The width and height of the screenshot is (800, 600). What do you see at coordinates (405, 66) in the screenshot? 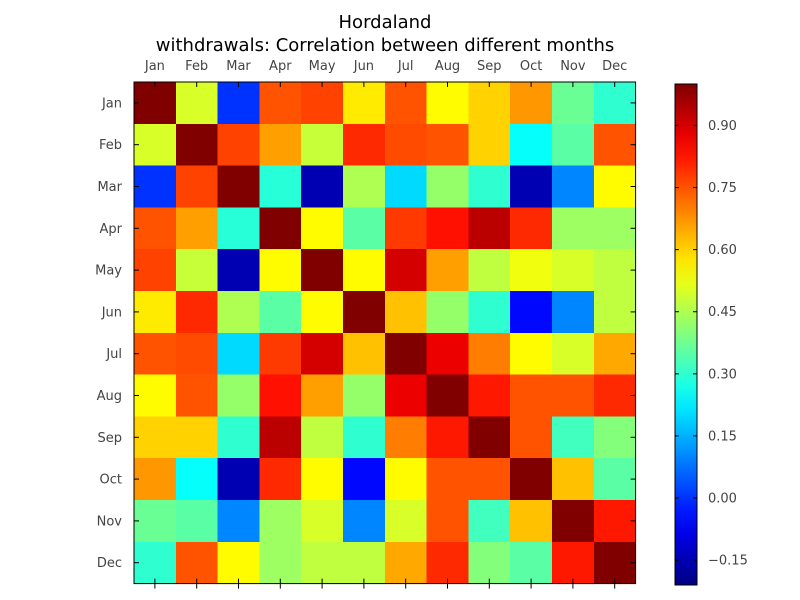
I see `x-tick-label: Jul` at bounding box center [405, 66].